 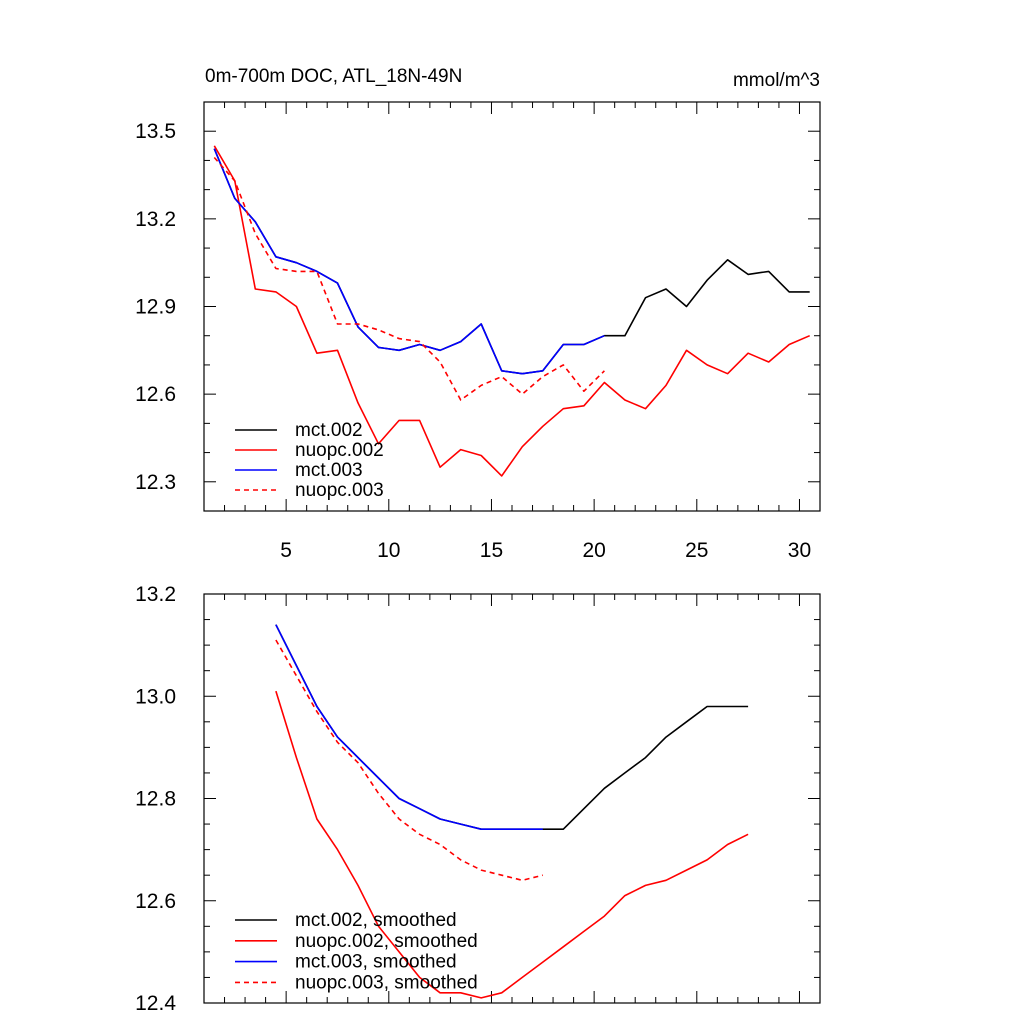 What do you see at coordinates (155, 482) in the screenshot?
I see `y-tick-label: 12.3` at bounding box center [155, 482].